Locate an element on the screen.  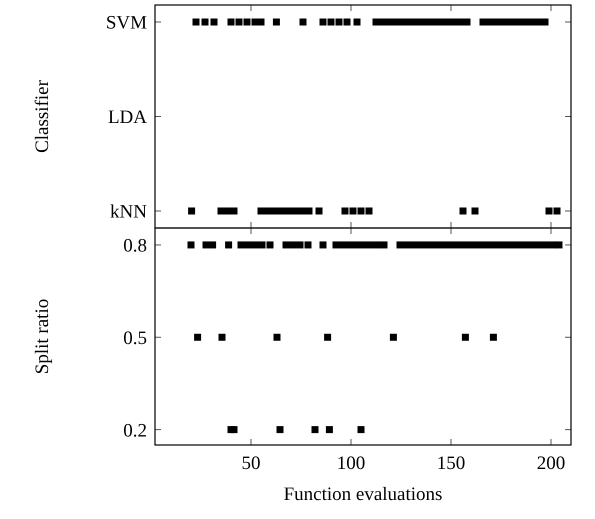
y-tick-label: LDA is located at coordinates (128, 117).